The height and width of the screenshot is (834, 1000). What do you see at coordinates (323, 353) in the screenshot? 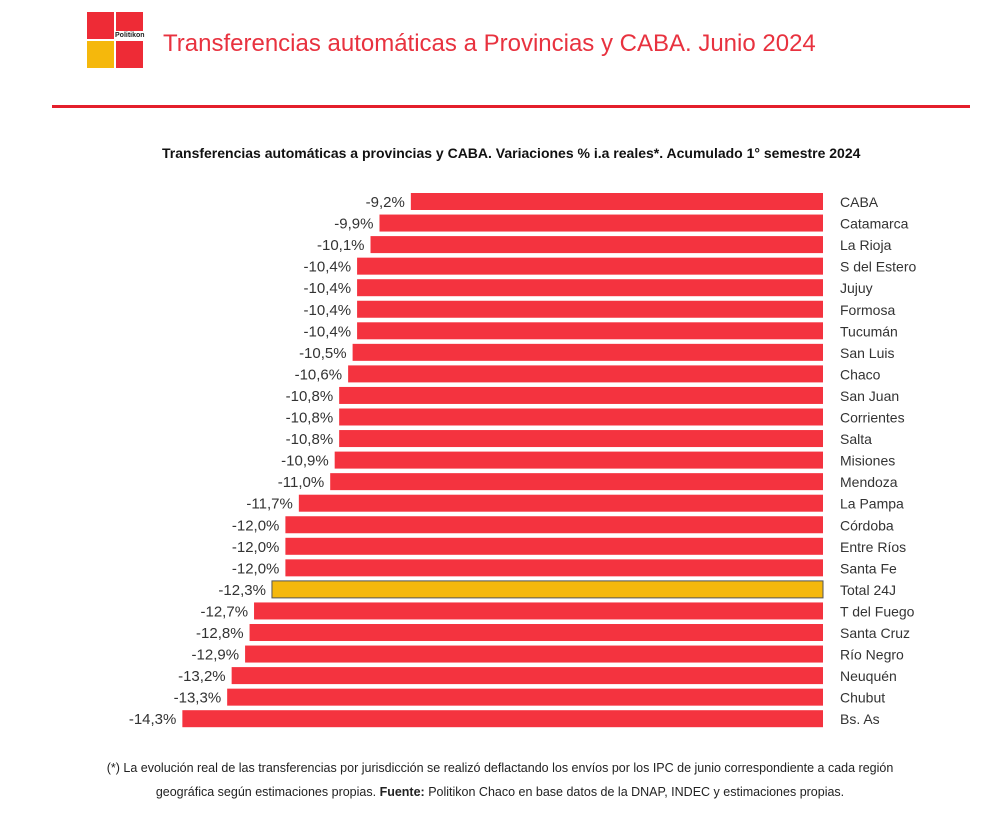
I see `value-label-7: -10,5%` at bounding box center [323, 353].